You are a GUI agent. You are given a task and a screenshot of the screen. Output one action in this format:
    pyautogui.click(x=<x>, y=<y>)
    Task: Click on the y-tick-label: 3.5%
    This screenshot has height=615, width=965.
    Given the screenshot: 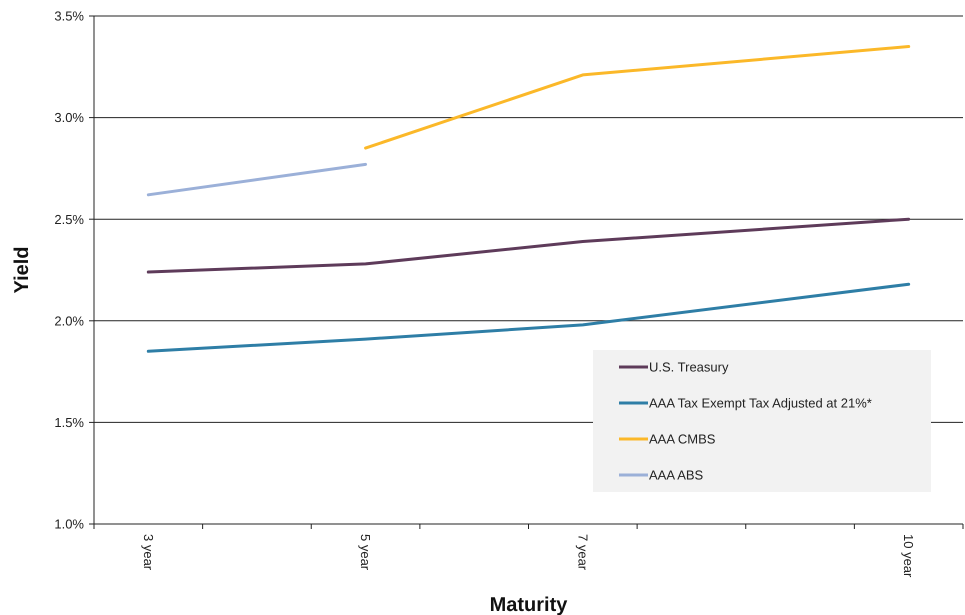 What is the action you would take?
    pyautogui.click(x=69, y=16)
    